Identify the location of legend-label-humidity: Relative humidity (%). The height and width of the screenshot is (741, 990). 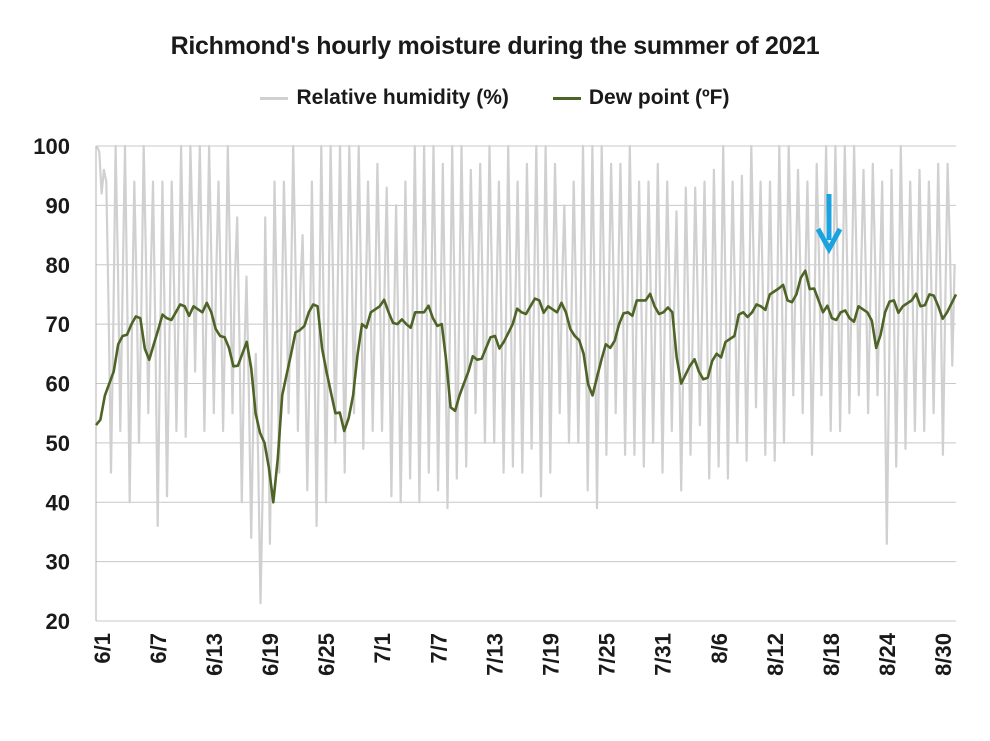
(402, 97).